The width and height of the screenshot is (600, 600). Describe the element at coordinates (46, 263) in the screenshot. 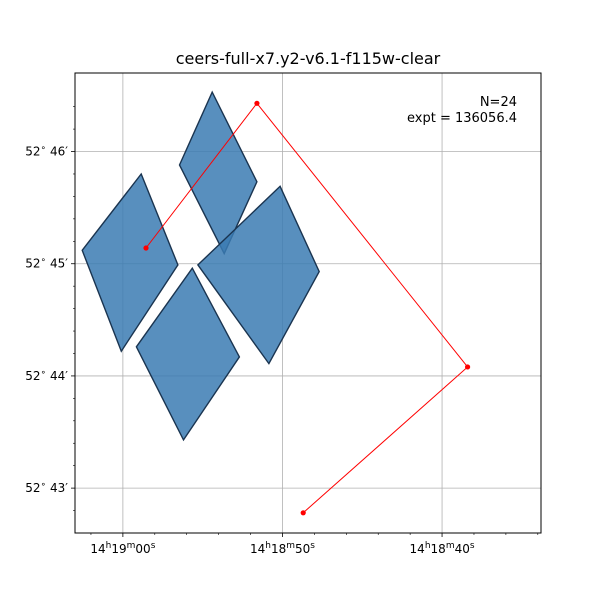

I see `y-tick-label: 52∘ 45′` at that location.